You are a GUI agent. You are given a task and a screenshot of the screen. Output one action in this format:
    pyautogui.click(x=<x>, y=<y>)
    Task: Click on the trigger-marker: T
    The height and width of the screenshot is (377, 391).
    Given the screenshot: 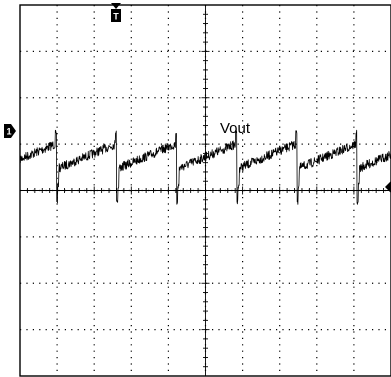 What is the action you would take?
    pyautogui.click(x=116, y=12)
    